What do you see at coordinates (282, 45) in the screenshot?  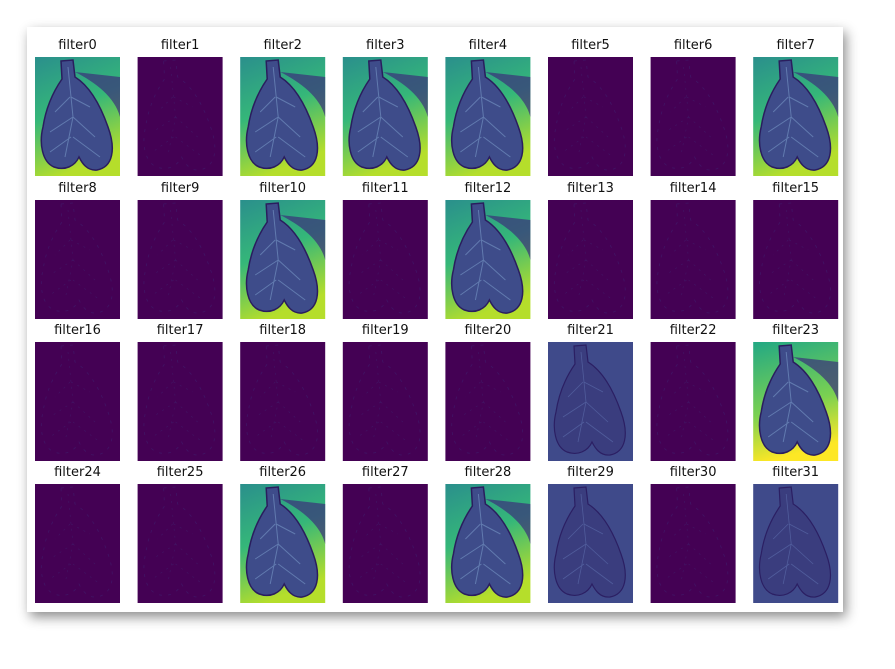 I see `filter-label: filter2` at bounding box center [282, 45].